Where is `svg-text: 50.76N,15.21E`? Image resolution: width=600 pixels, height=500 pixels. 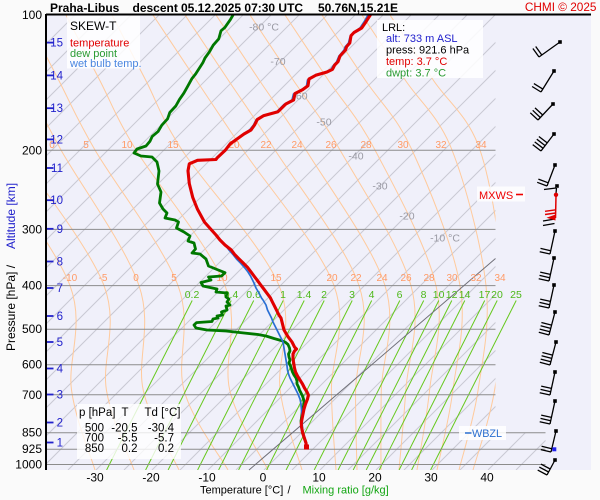
svg-text: 50.76N,15.21E is located at coordinates (358, 8).